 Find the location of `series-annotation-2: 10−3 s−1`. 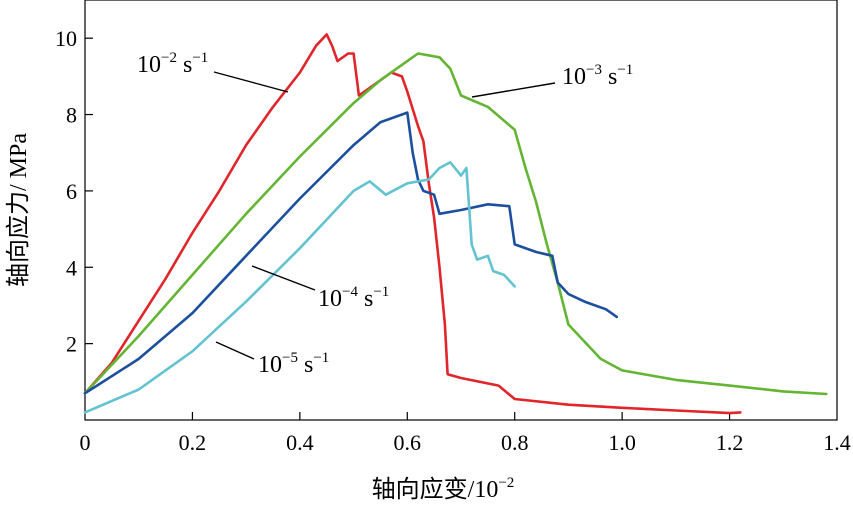

series-annotation-2: 10−3 s−1 is located at coordinates (597, 76).